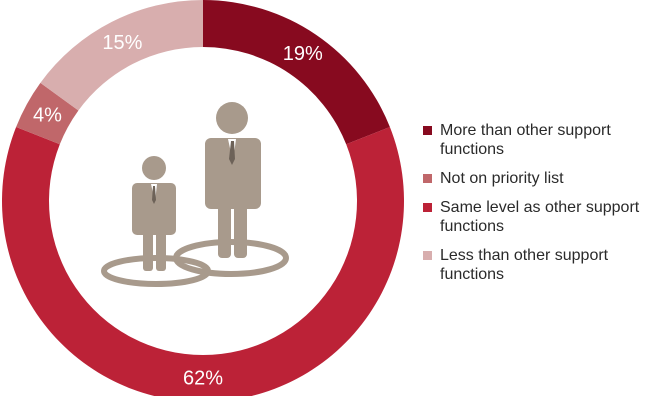 The image size is (671, 396). What do you see at coordinates (195, 194) in the screenshot?
I see `two-business-people-icon` at bounding box center [195, 194].